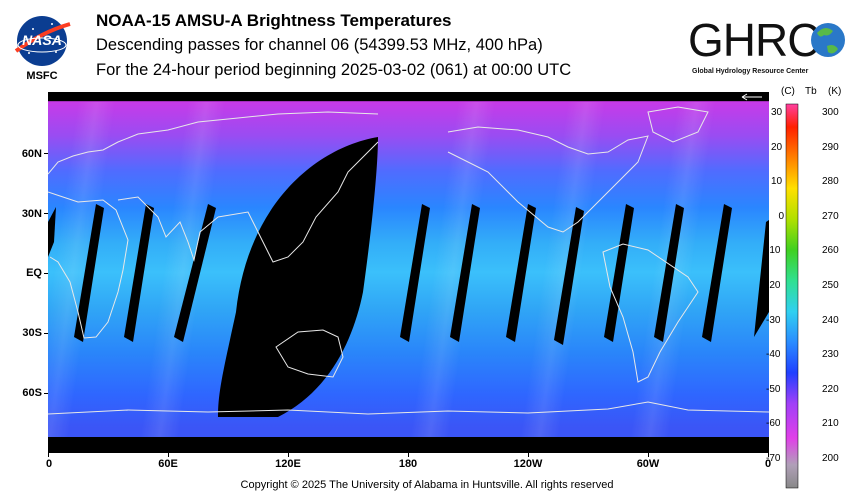 This screenshot has height=502, width=854. What do you see at coordinates (777, 147) in the screenshot?
I see `colorbar-celsius-label: 20` at bounding box center [777, 147].